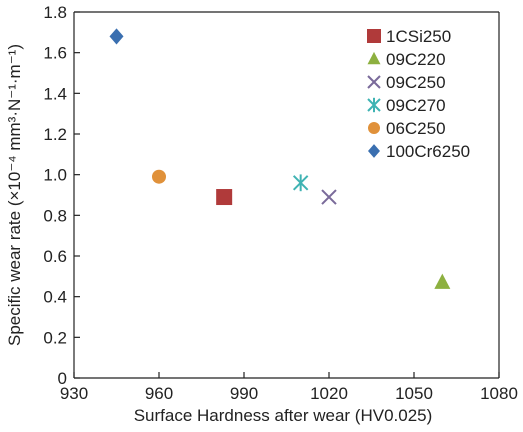  What do you see at coordinates (55, 93) in the screenshot?
I see `y-tick-label: 1.4` at bounding box center [55, 93].